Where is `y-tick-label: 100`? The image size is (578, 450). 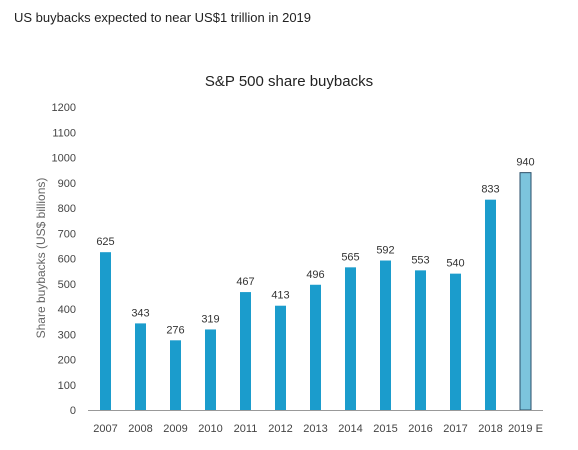 y-tick-label: 100 is located at coordinates (67, 386).